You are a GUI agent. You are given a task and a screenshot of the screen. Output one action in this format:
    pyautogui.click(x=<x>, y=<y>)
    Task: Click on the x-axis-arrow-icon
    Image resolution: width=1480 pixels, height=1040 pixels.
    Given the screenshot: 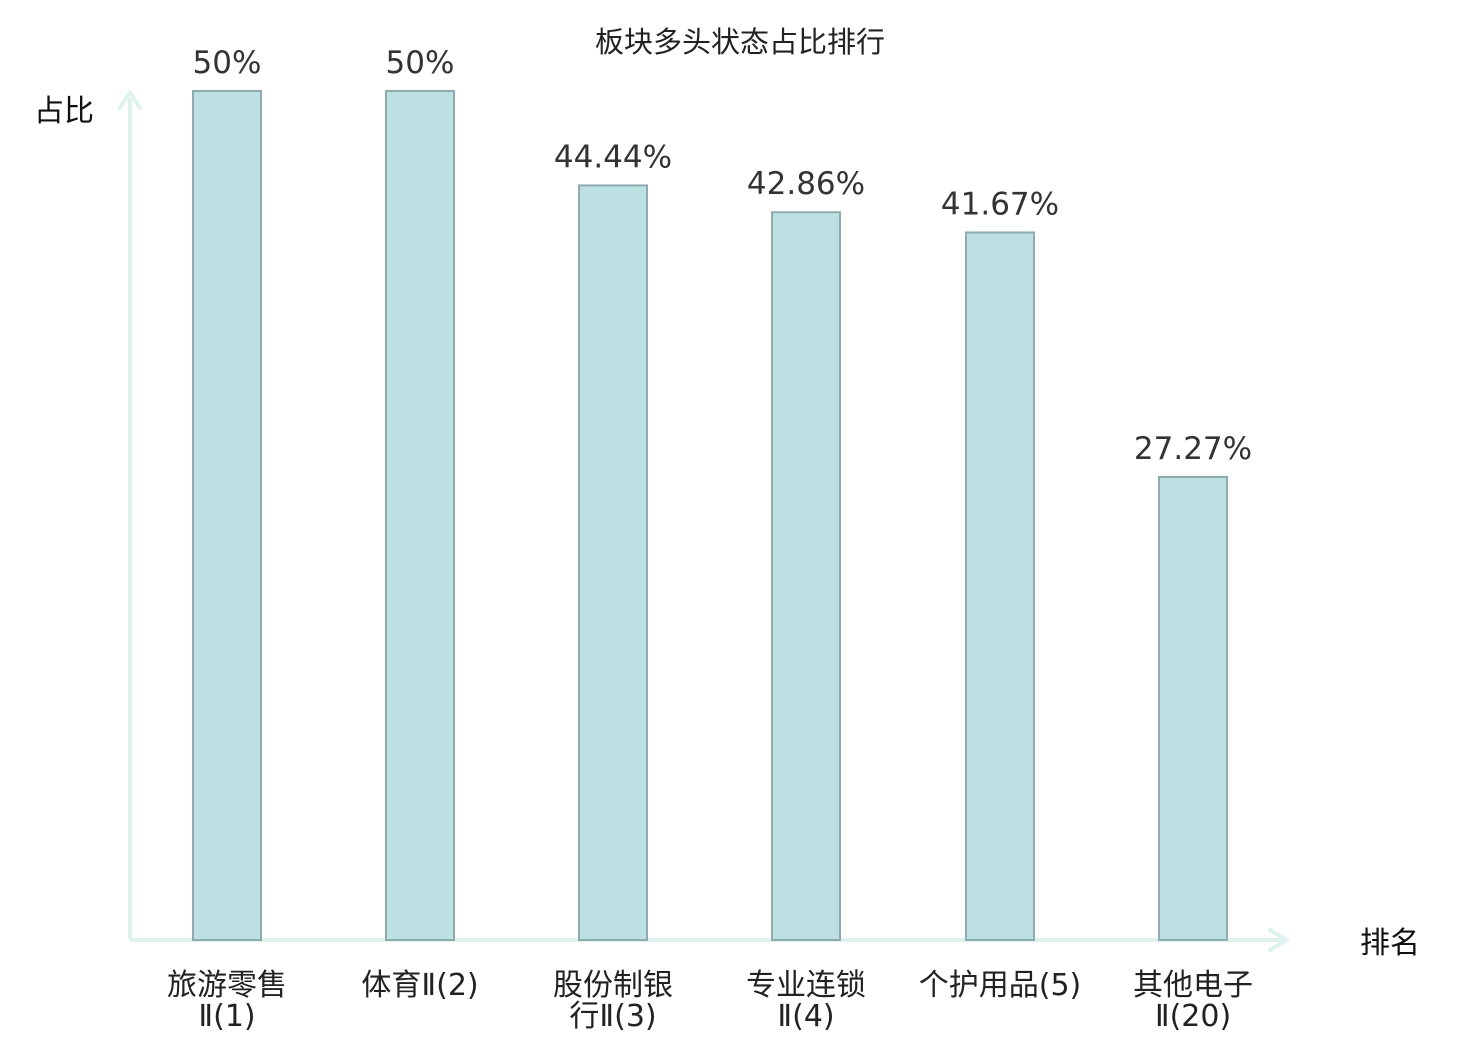 What is the action you would take?
    pyautogui.click(x=1278, y=940)
    